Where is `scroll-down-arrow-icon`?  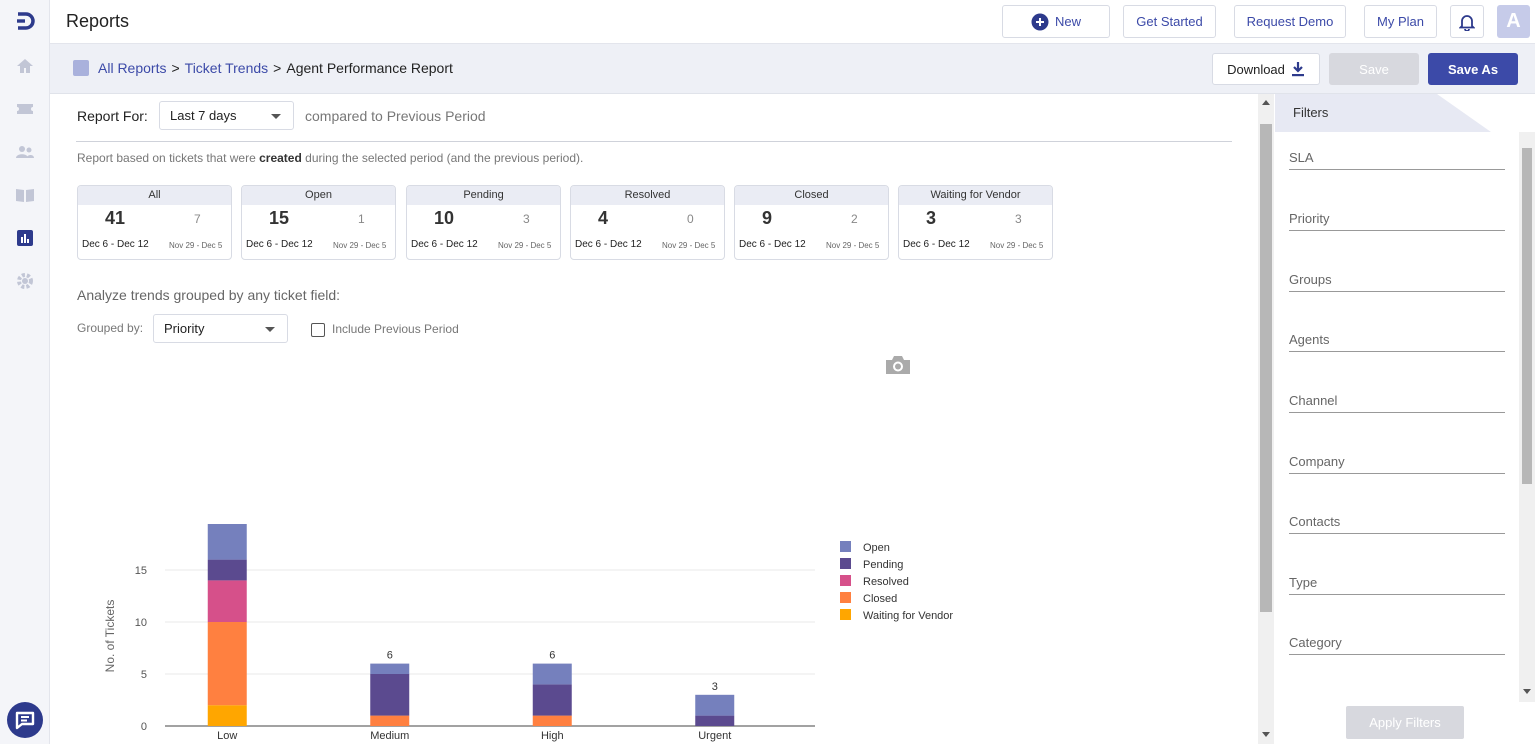 scroll-down-arrow-icon is located at coordinates (1266, 734).